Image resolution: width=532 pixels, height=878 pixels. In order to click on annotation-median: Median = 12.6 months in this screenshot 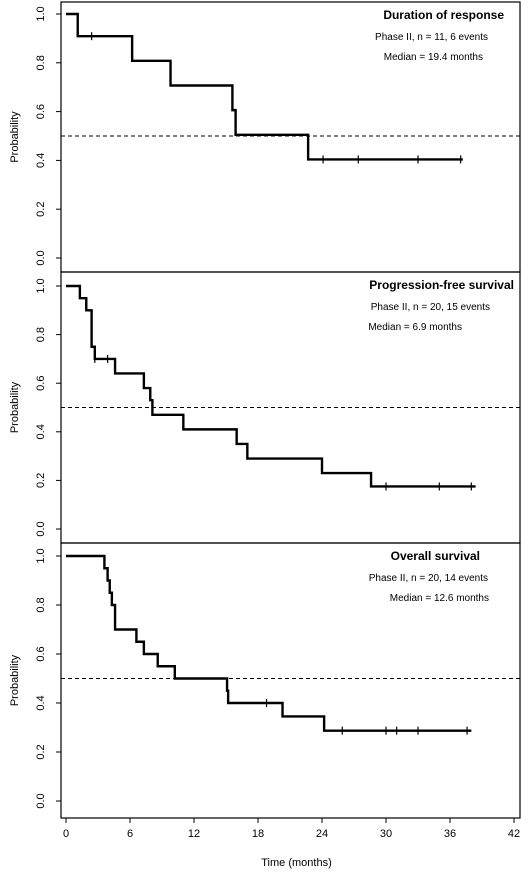, I will do `click(439, 598)`.